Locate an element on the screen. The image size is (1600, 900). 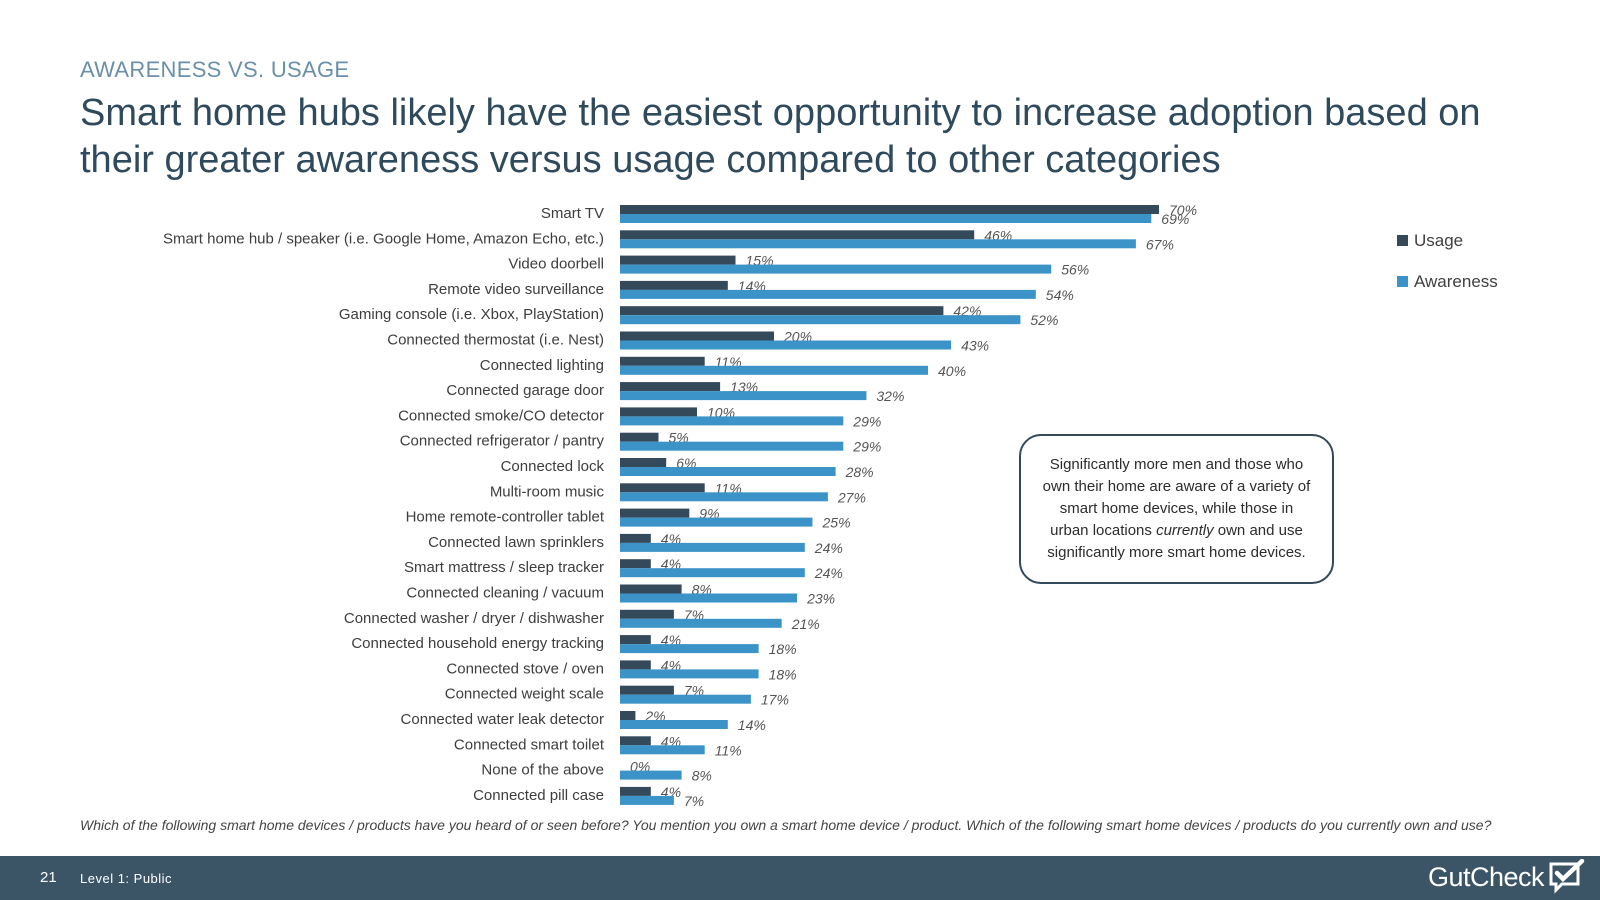
data-label-awareness: 7% is located at coordinates (694, 801).